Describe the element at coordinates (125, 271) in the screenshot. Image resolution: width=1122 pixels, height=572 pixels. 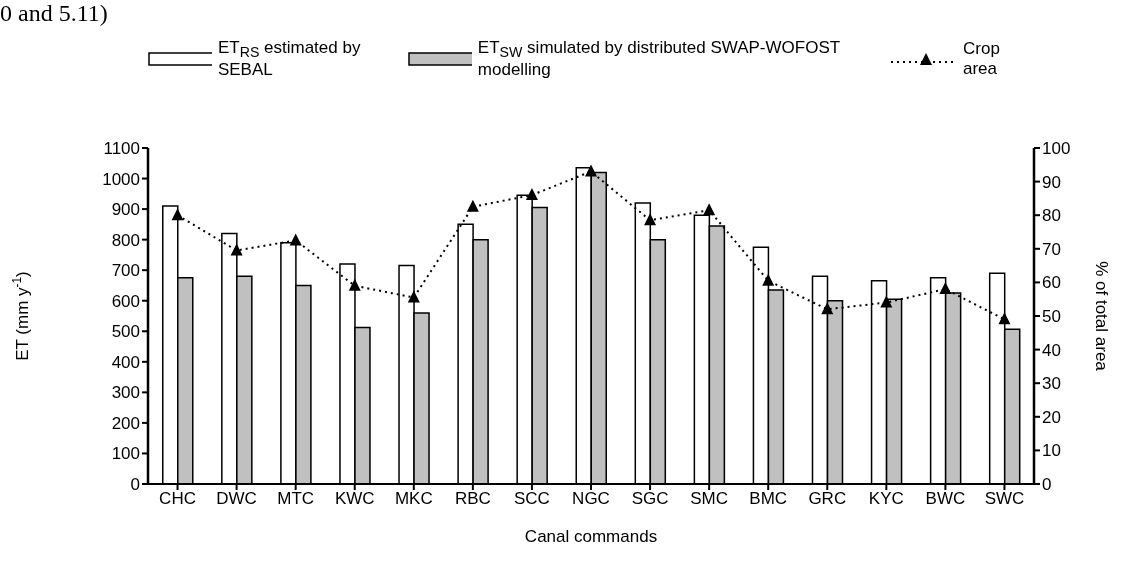
I see `y-tick-label: 700` at that location.